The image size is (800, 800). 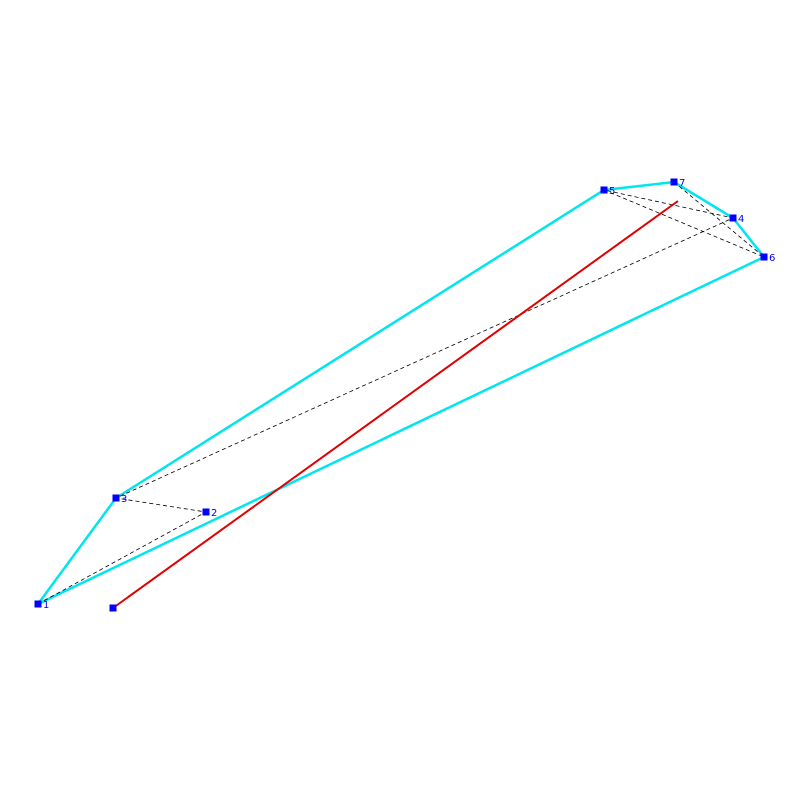 What do you see at coordinates (682, 183) in the screenshot?
I see `point-label: 7` at bounding box center [682, 183].